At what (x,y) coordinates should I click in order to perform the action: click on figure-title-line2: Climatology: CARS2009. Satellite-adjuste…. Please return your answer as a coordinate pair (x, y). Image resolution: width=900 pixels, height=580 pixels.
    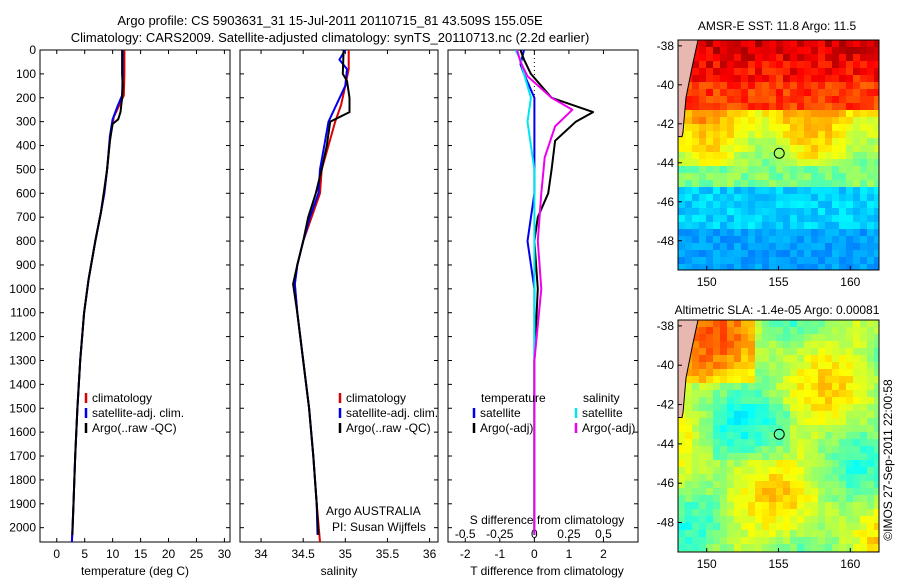
    Looking at the image, I should click on (330, 37).